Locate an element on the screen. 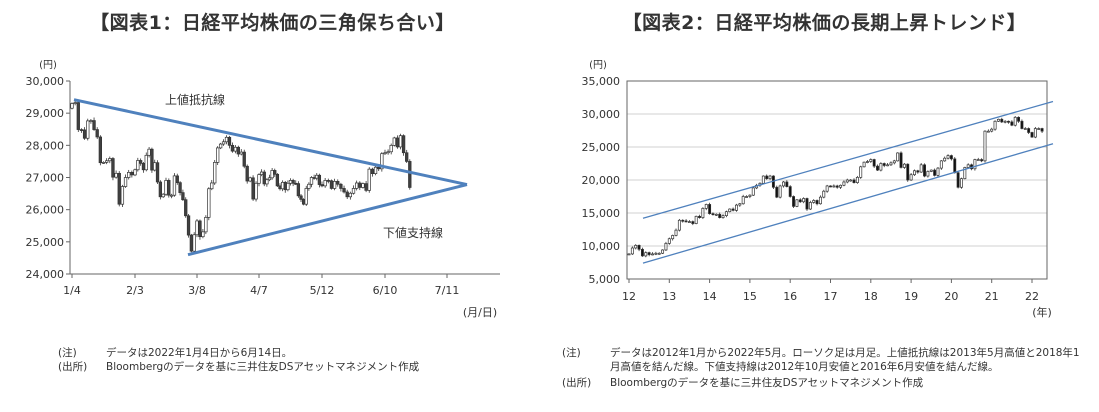  note-row: (注) データは2022年1月4日から6月14日。 is located at coordinates (298, 353).